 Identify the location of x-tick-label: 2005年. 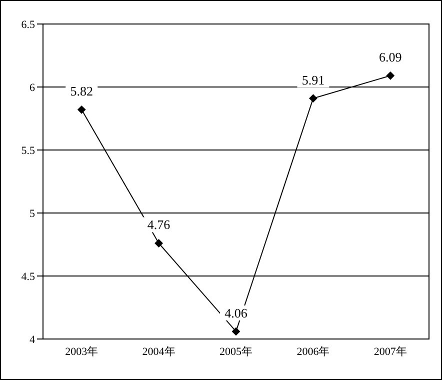
(236, 352).